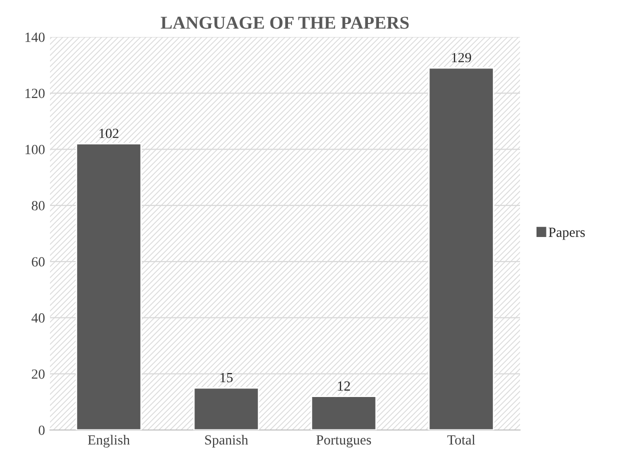  Describe the element at coordinates (38, 374) in the screenshot. I see `y-tick-label: 20` at that location.